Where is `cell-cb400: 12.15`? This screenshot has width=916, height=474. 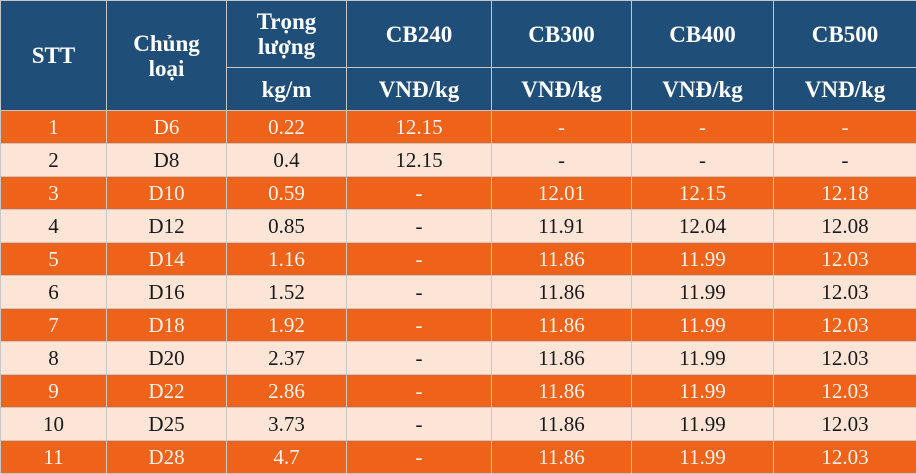
cell-cb400: 12.15 is located at coordinates (702, 193).